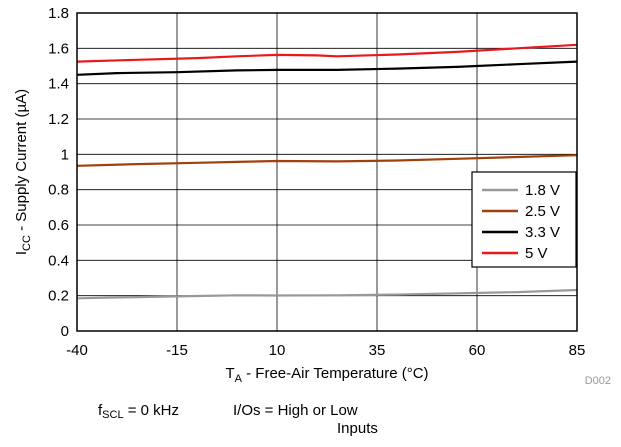  Describe the element at coordinates (58, 296) in the screenshot. I see `y-tick-label: 0.2` at that location.